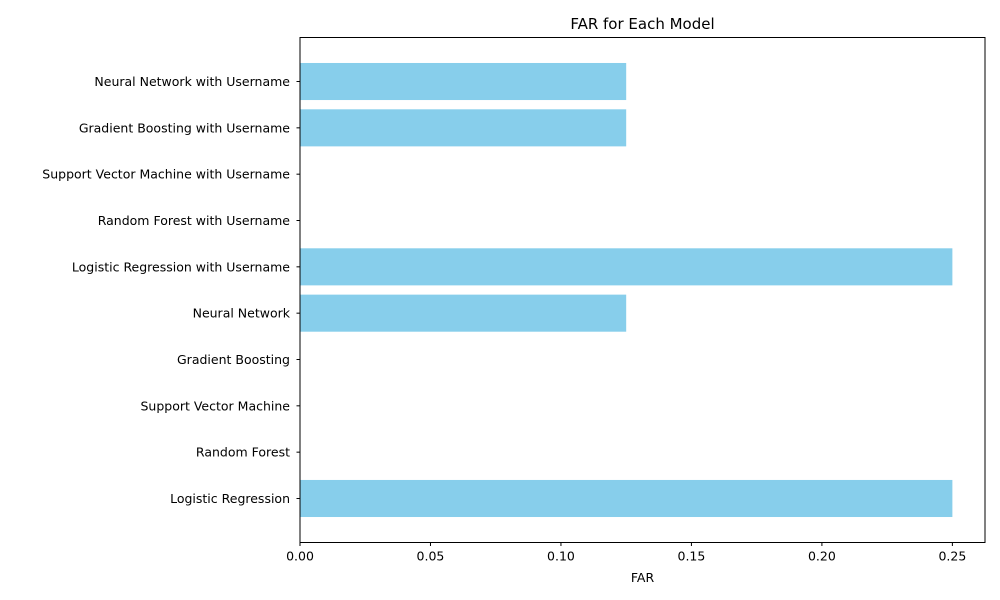 Image resolution: width=1000 pixels, height=600 pixels. What do you see at coordinates (230, 498) in the screenshot?
I see `y-tick-label: Logistic Regression` at bounding box center [230, 498].